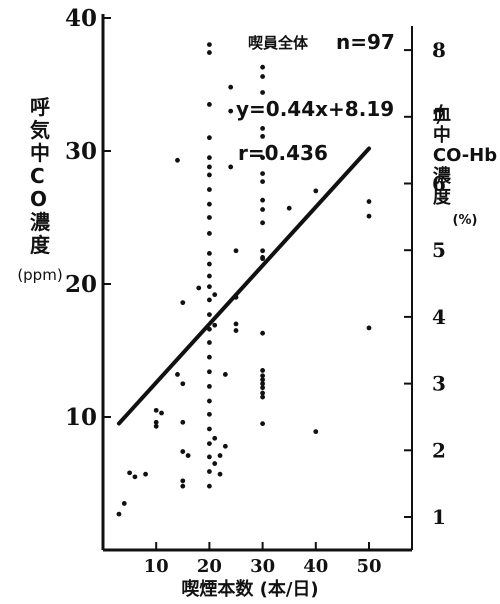 The width and height of the screenshot is (500, 604). I want to click on annotations: 喫員全体 n=97 y=0.44x+8.19 r=0.436, so click(315, 97).